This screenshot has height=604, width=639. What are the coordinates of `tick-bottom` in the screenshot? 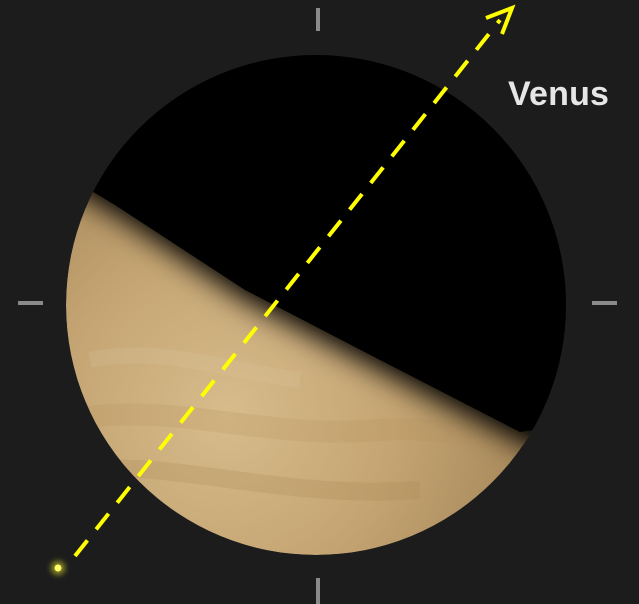 It's located at (318, 591).